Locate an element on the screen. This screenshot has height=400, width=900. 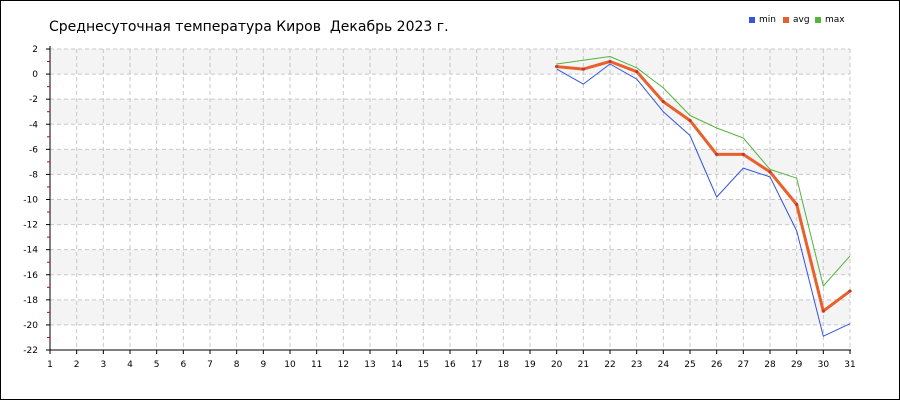
x-tick-label: 12 is located at coordinates (343, 365).